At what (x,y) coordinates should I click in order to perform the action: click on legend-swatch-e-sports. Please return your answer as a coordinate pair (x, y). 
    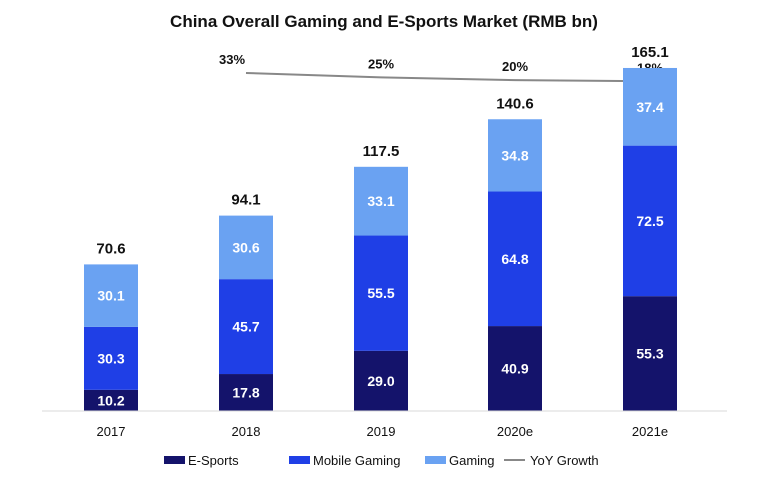
    Looking at the image, I should click on (174, 460).